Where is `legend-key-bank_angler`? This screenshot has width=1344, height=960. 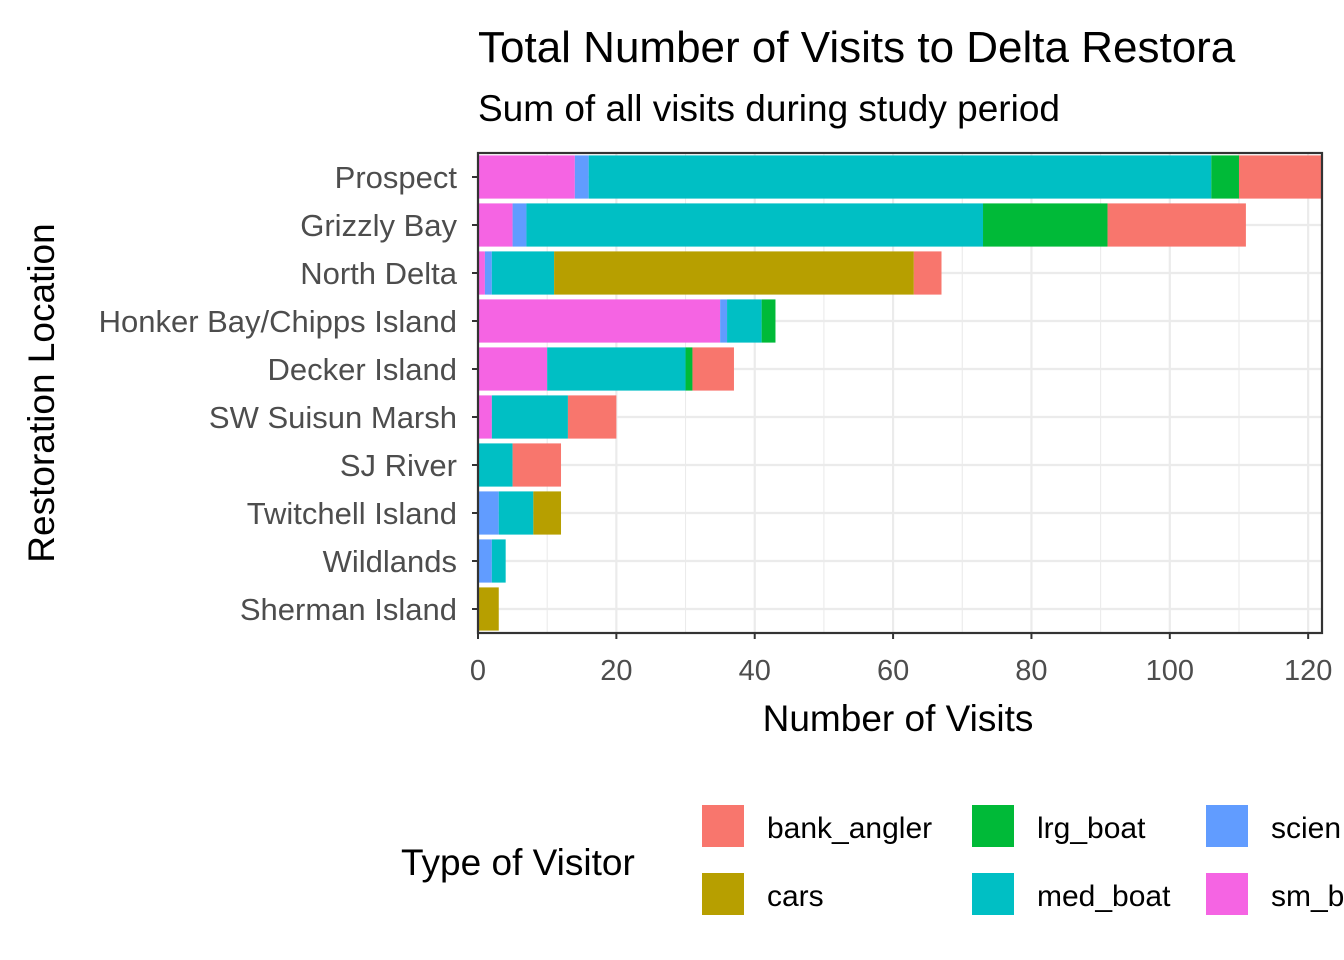
legend-key-bank_angler is located at coordinates (723, 826).